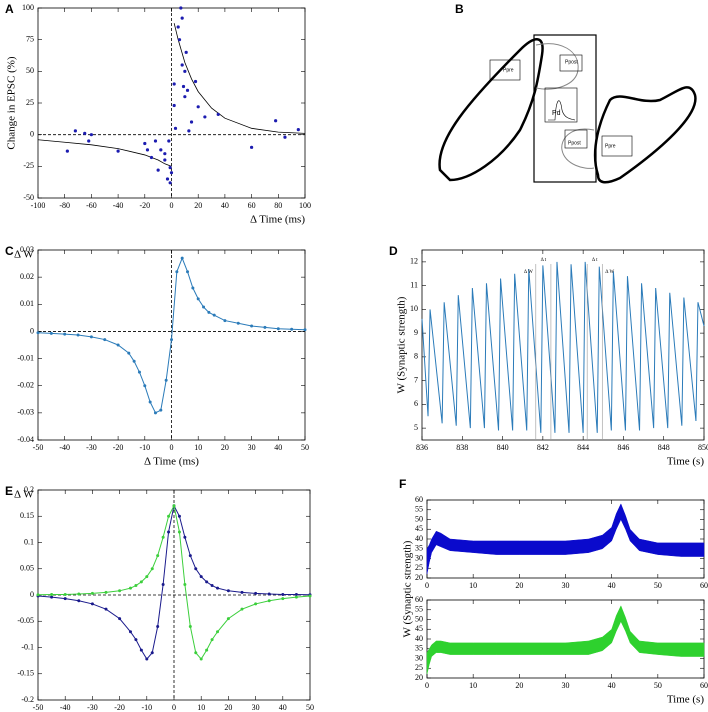  I want to click on y-tick-label: 30, so click(419, 557).